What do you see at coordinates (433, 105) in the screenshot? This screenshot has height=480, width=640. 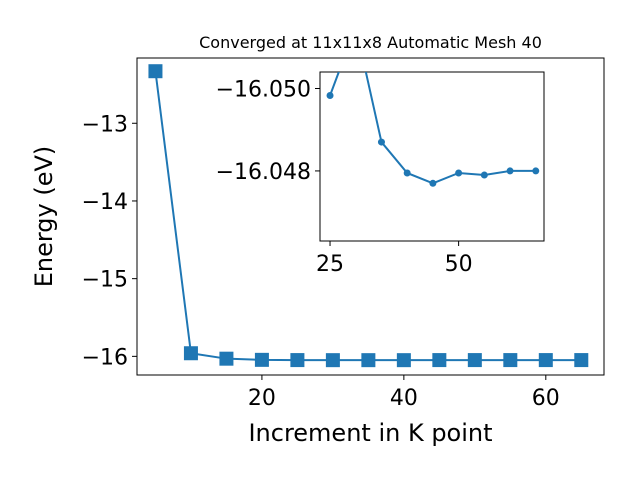 I see `plot-group` at bounding box center [433, 105].